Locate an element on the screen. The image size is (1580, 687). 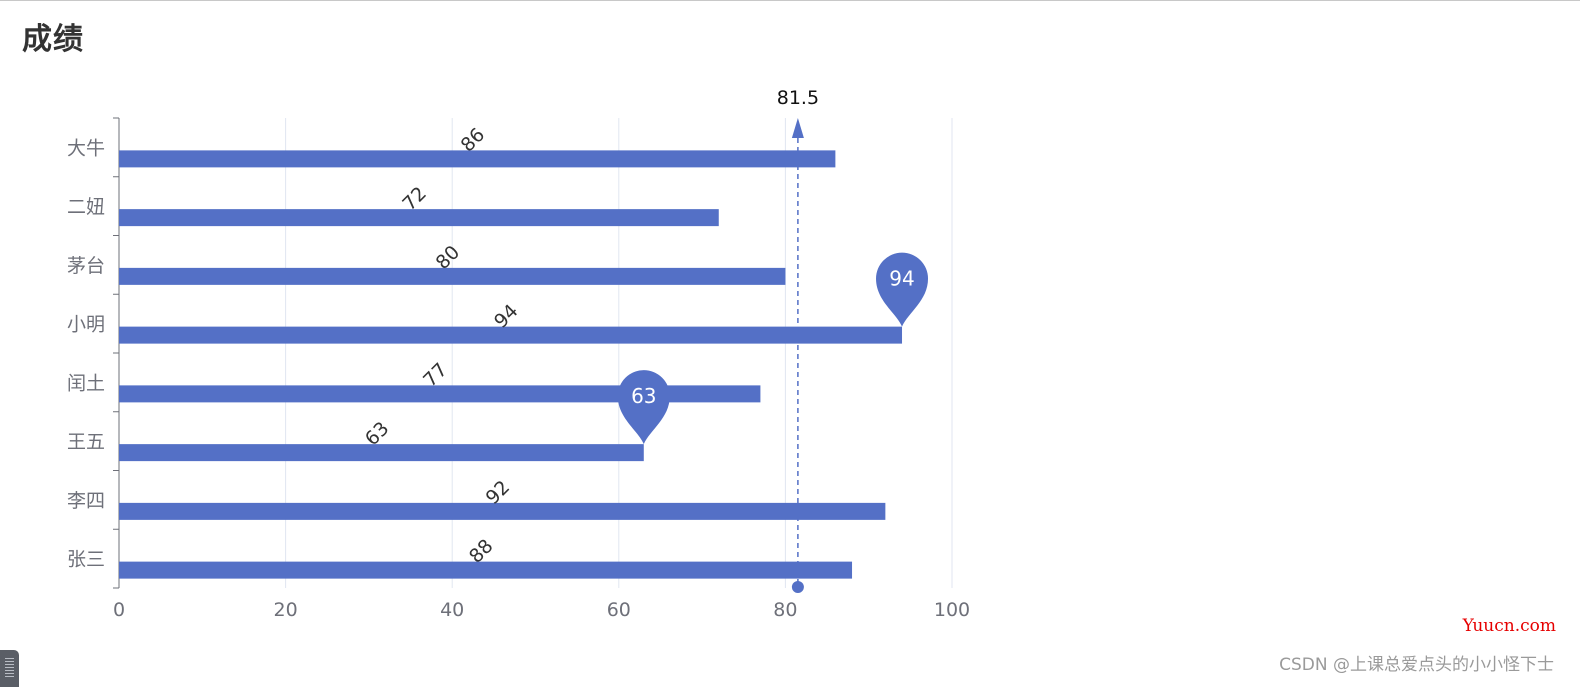
x-tick-label: 40 is located at coordinates (452, 610).